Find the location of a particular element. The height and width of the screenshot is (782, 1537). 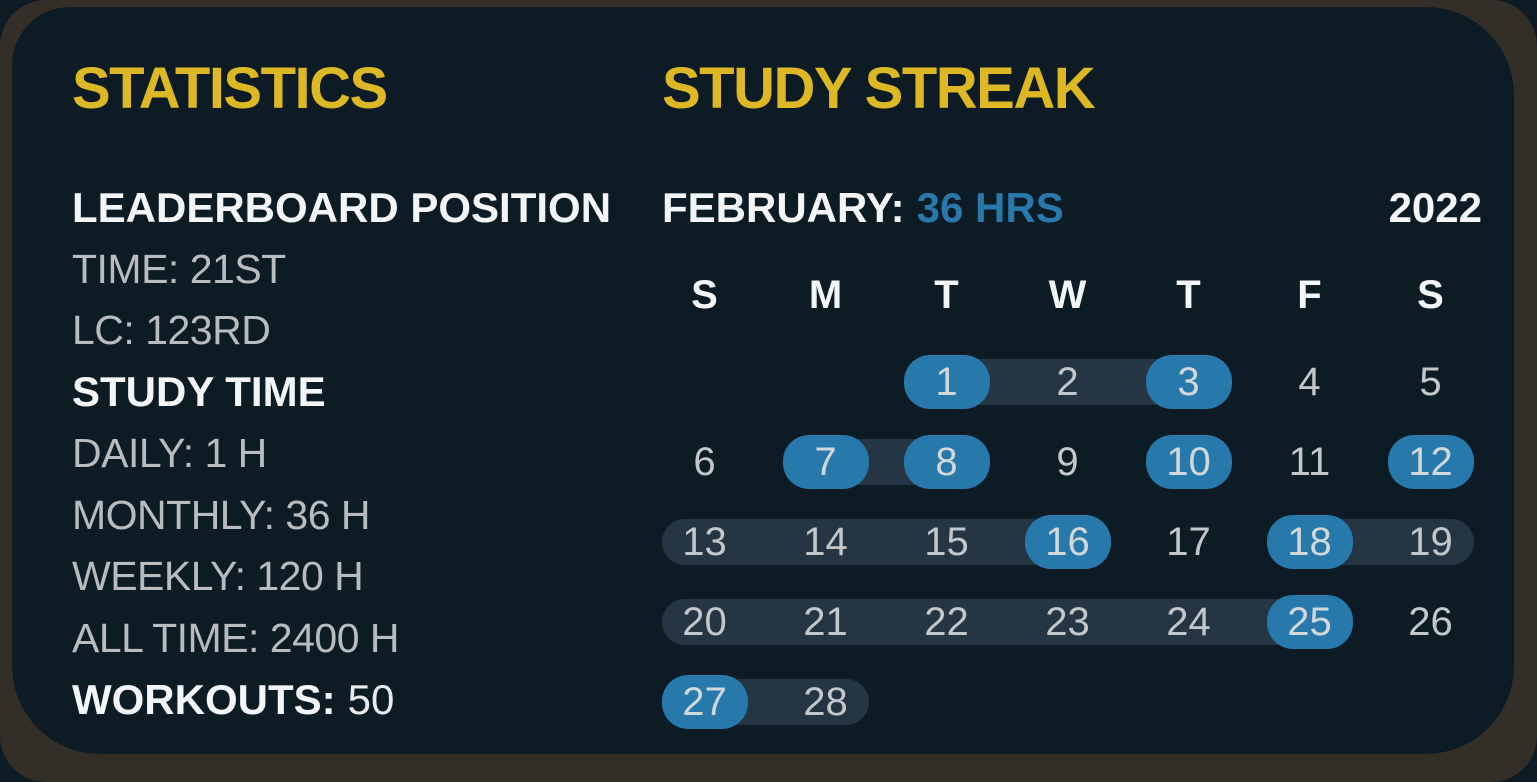

day-number: 17 is located at coordinates (1188, 541).